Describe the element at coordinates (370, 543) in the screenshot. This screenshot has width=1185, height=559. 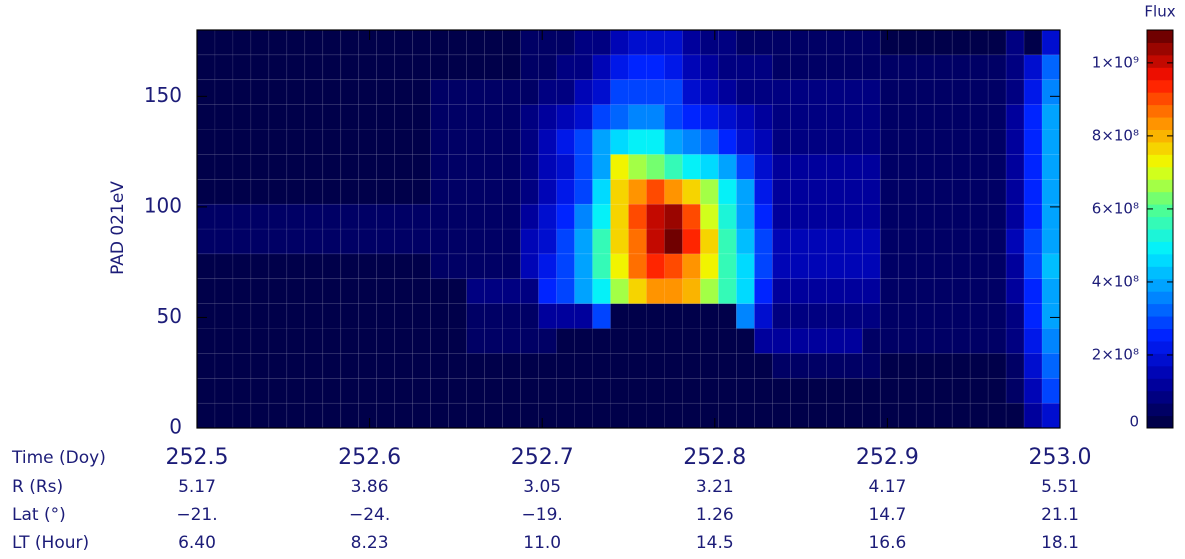
I see `ephemeris-value: 8.23` at that location.